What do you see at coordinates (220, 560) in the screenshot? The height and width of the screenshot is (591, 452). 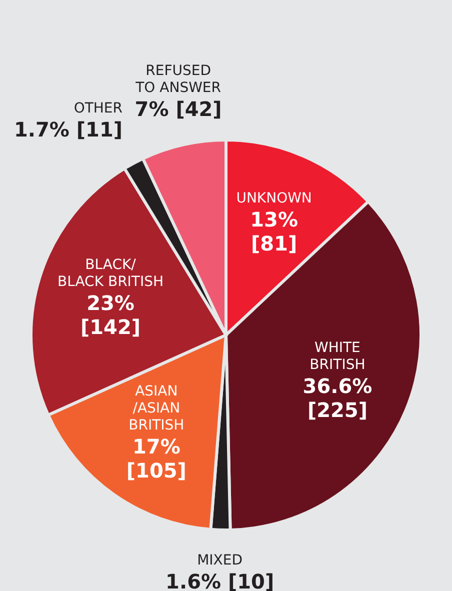 I see `slice-label: MIXED` at bounding box center [220, 560].